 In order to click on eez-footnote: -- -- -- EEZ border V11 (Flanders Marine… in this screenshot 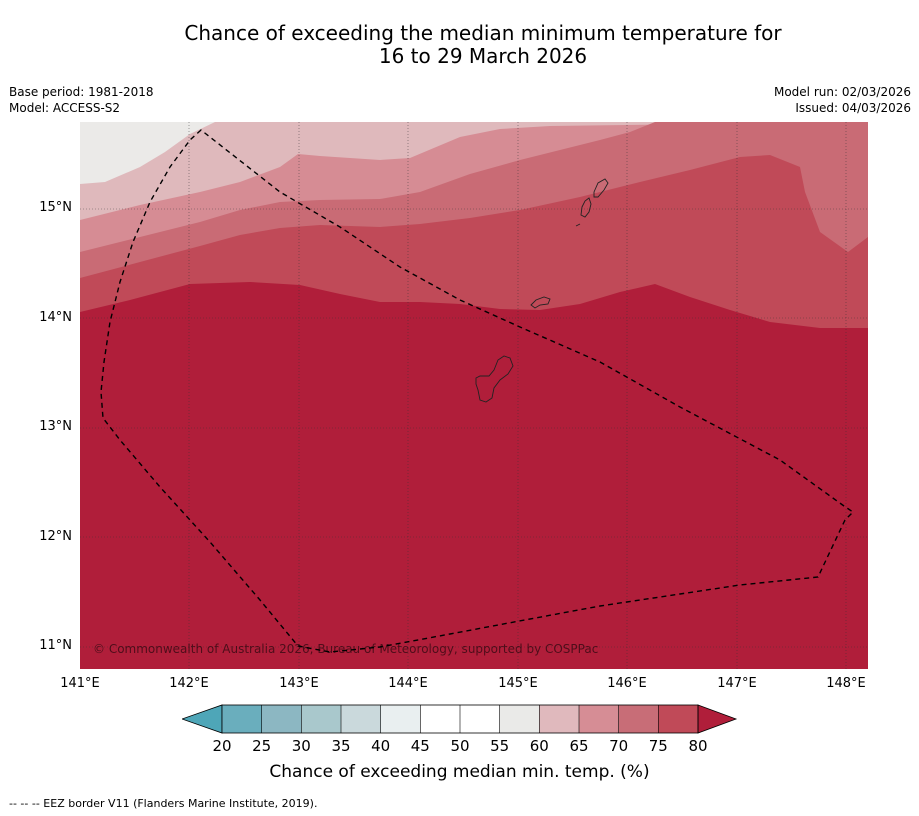, I will do `click(163, 803)`.